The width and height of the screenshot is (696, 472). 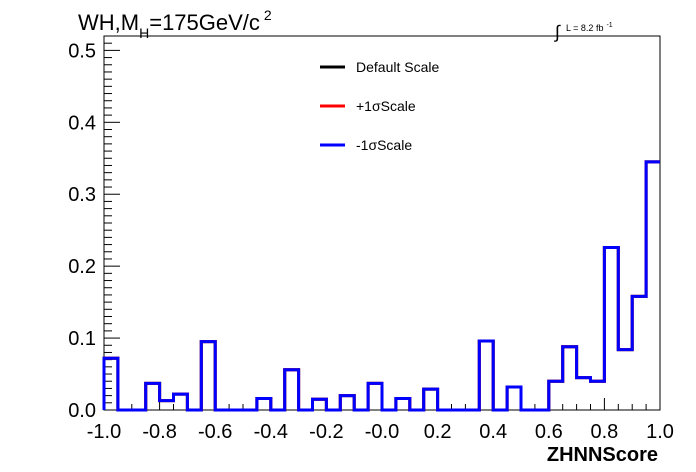 What do you see at coordinates (268, 15) in the screenshot?
I see `title-superscript: 2` at bounding box center [268, 15].